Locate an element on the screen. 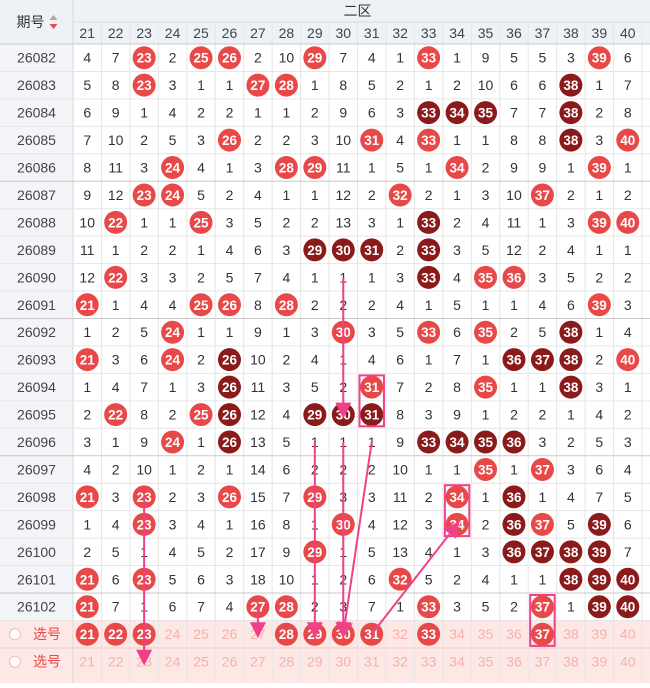 Image resolution: width=650 pixels, height=688 pixels. period-label: 26087 is located at coordinates (36, 195).